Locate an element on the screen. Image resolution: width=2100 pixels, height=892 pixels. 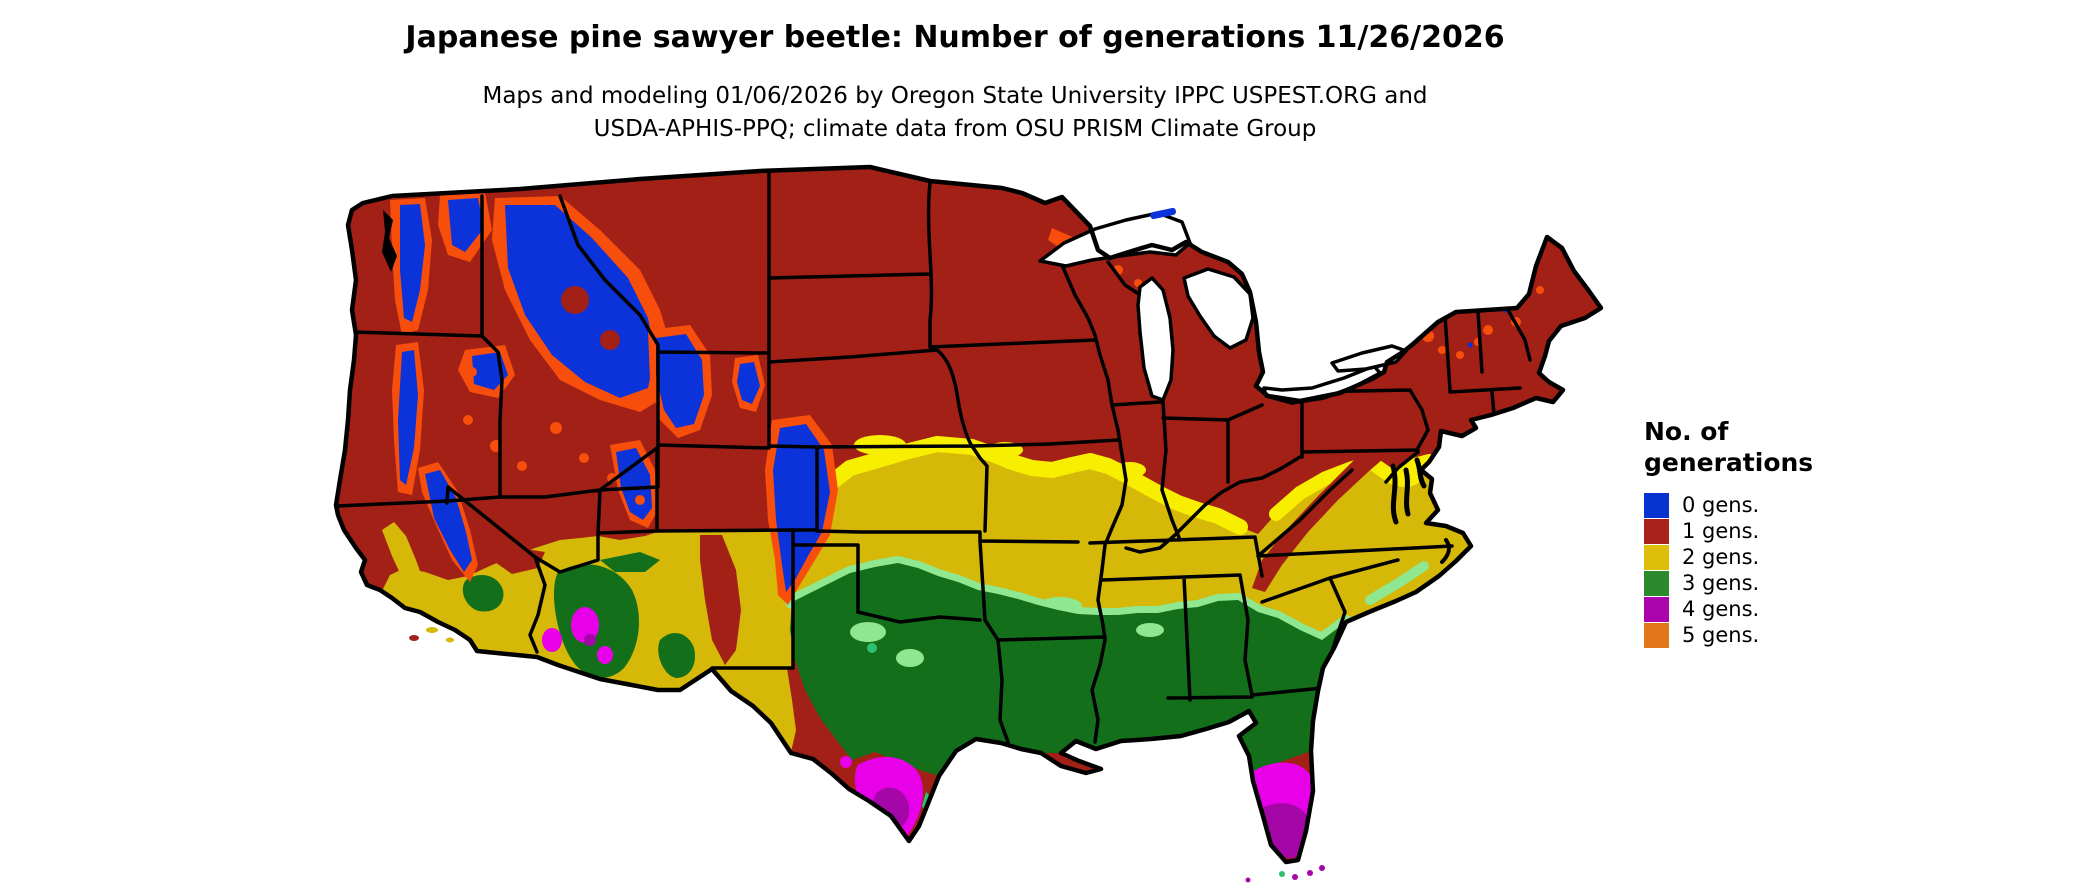
great-lakes is located at coordinates (1223, 308).